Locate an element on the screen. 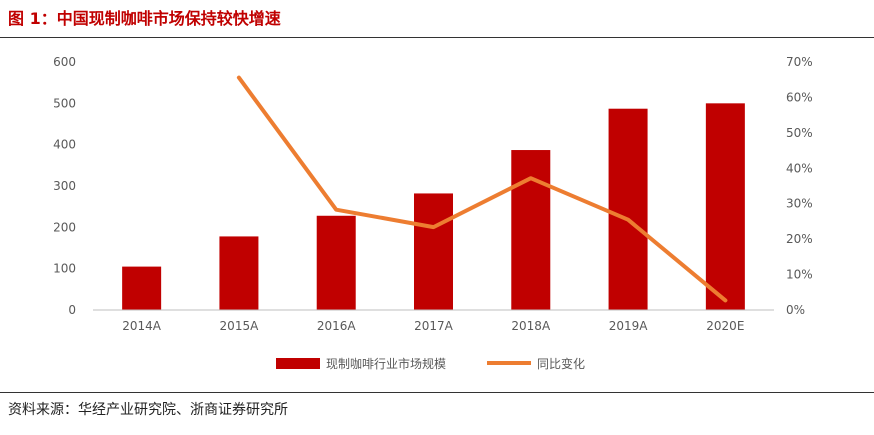 The height and width of the screenshot is (435, 874). right-axis-tick-label: 0% is located at coordinates (795, 310).